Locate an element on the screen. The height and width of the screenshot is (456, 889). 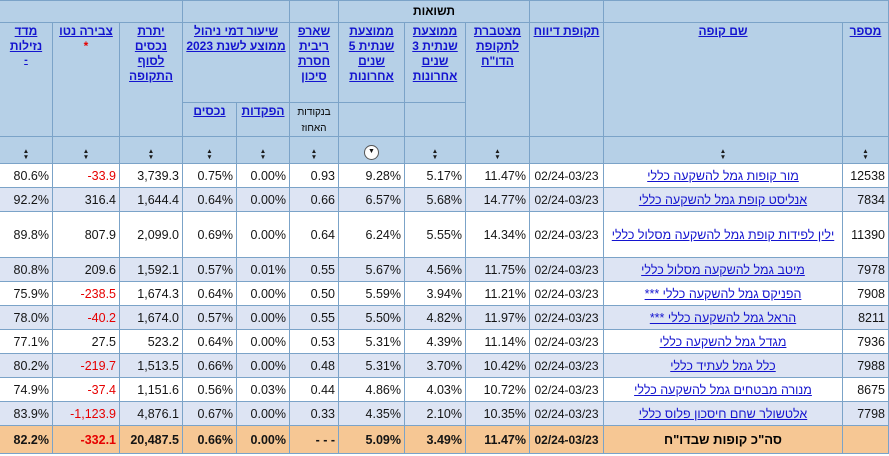
cell-net: 209.6 is located at coordinates (86, 269).